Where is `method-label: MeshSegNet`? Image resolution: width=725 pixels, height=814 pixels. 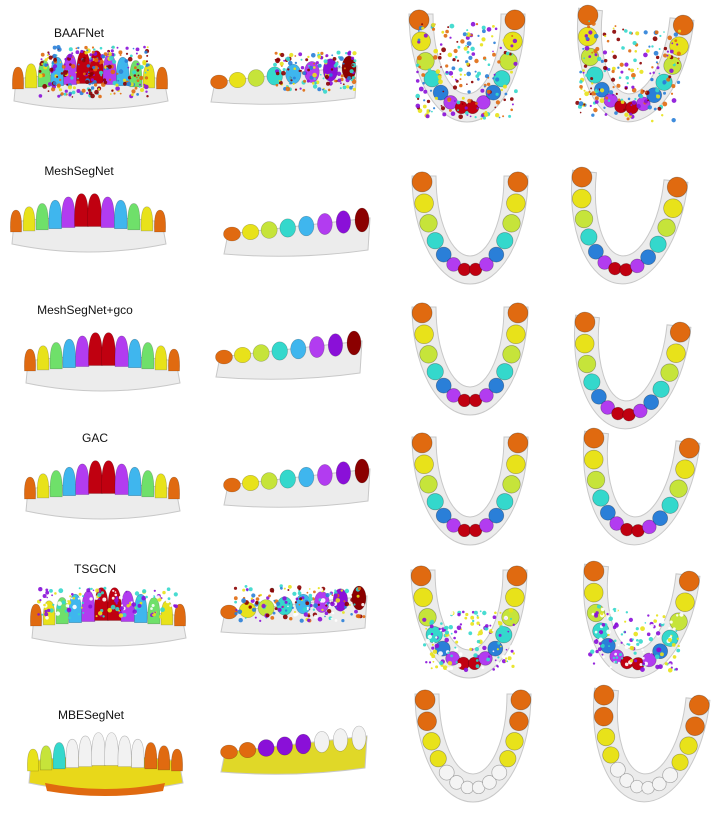 method-label: MeshSegNet is located at coordinates (79, 171).